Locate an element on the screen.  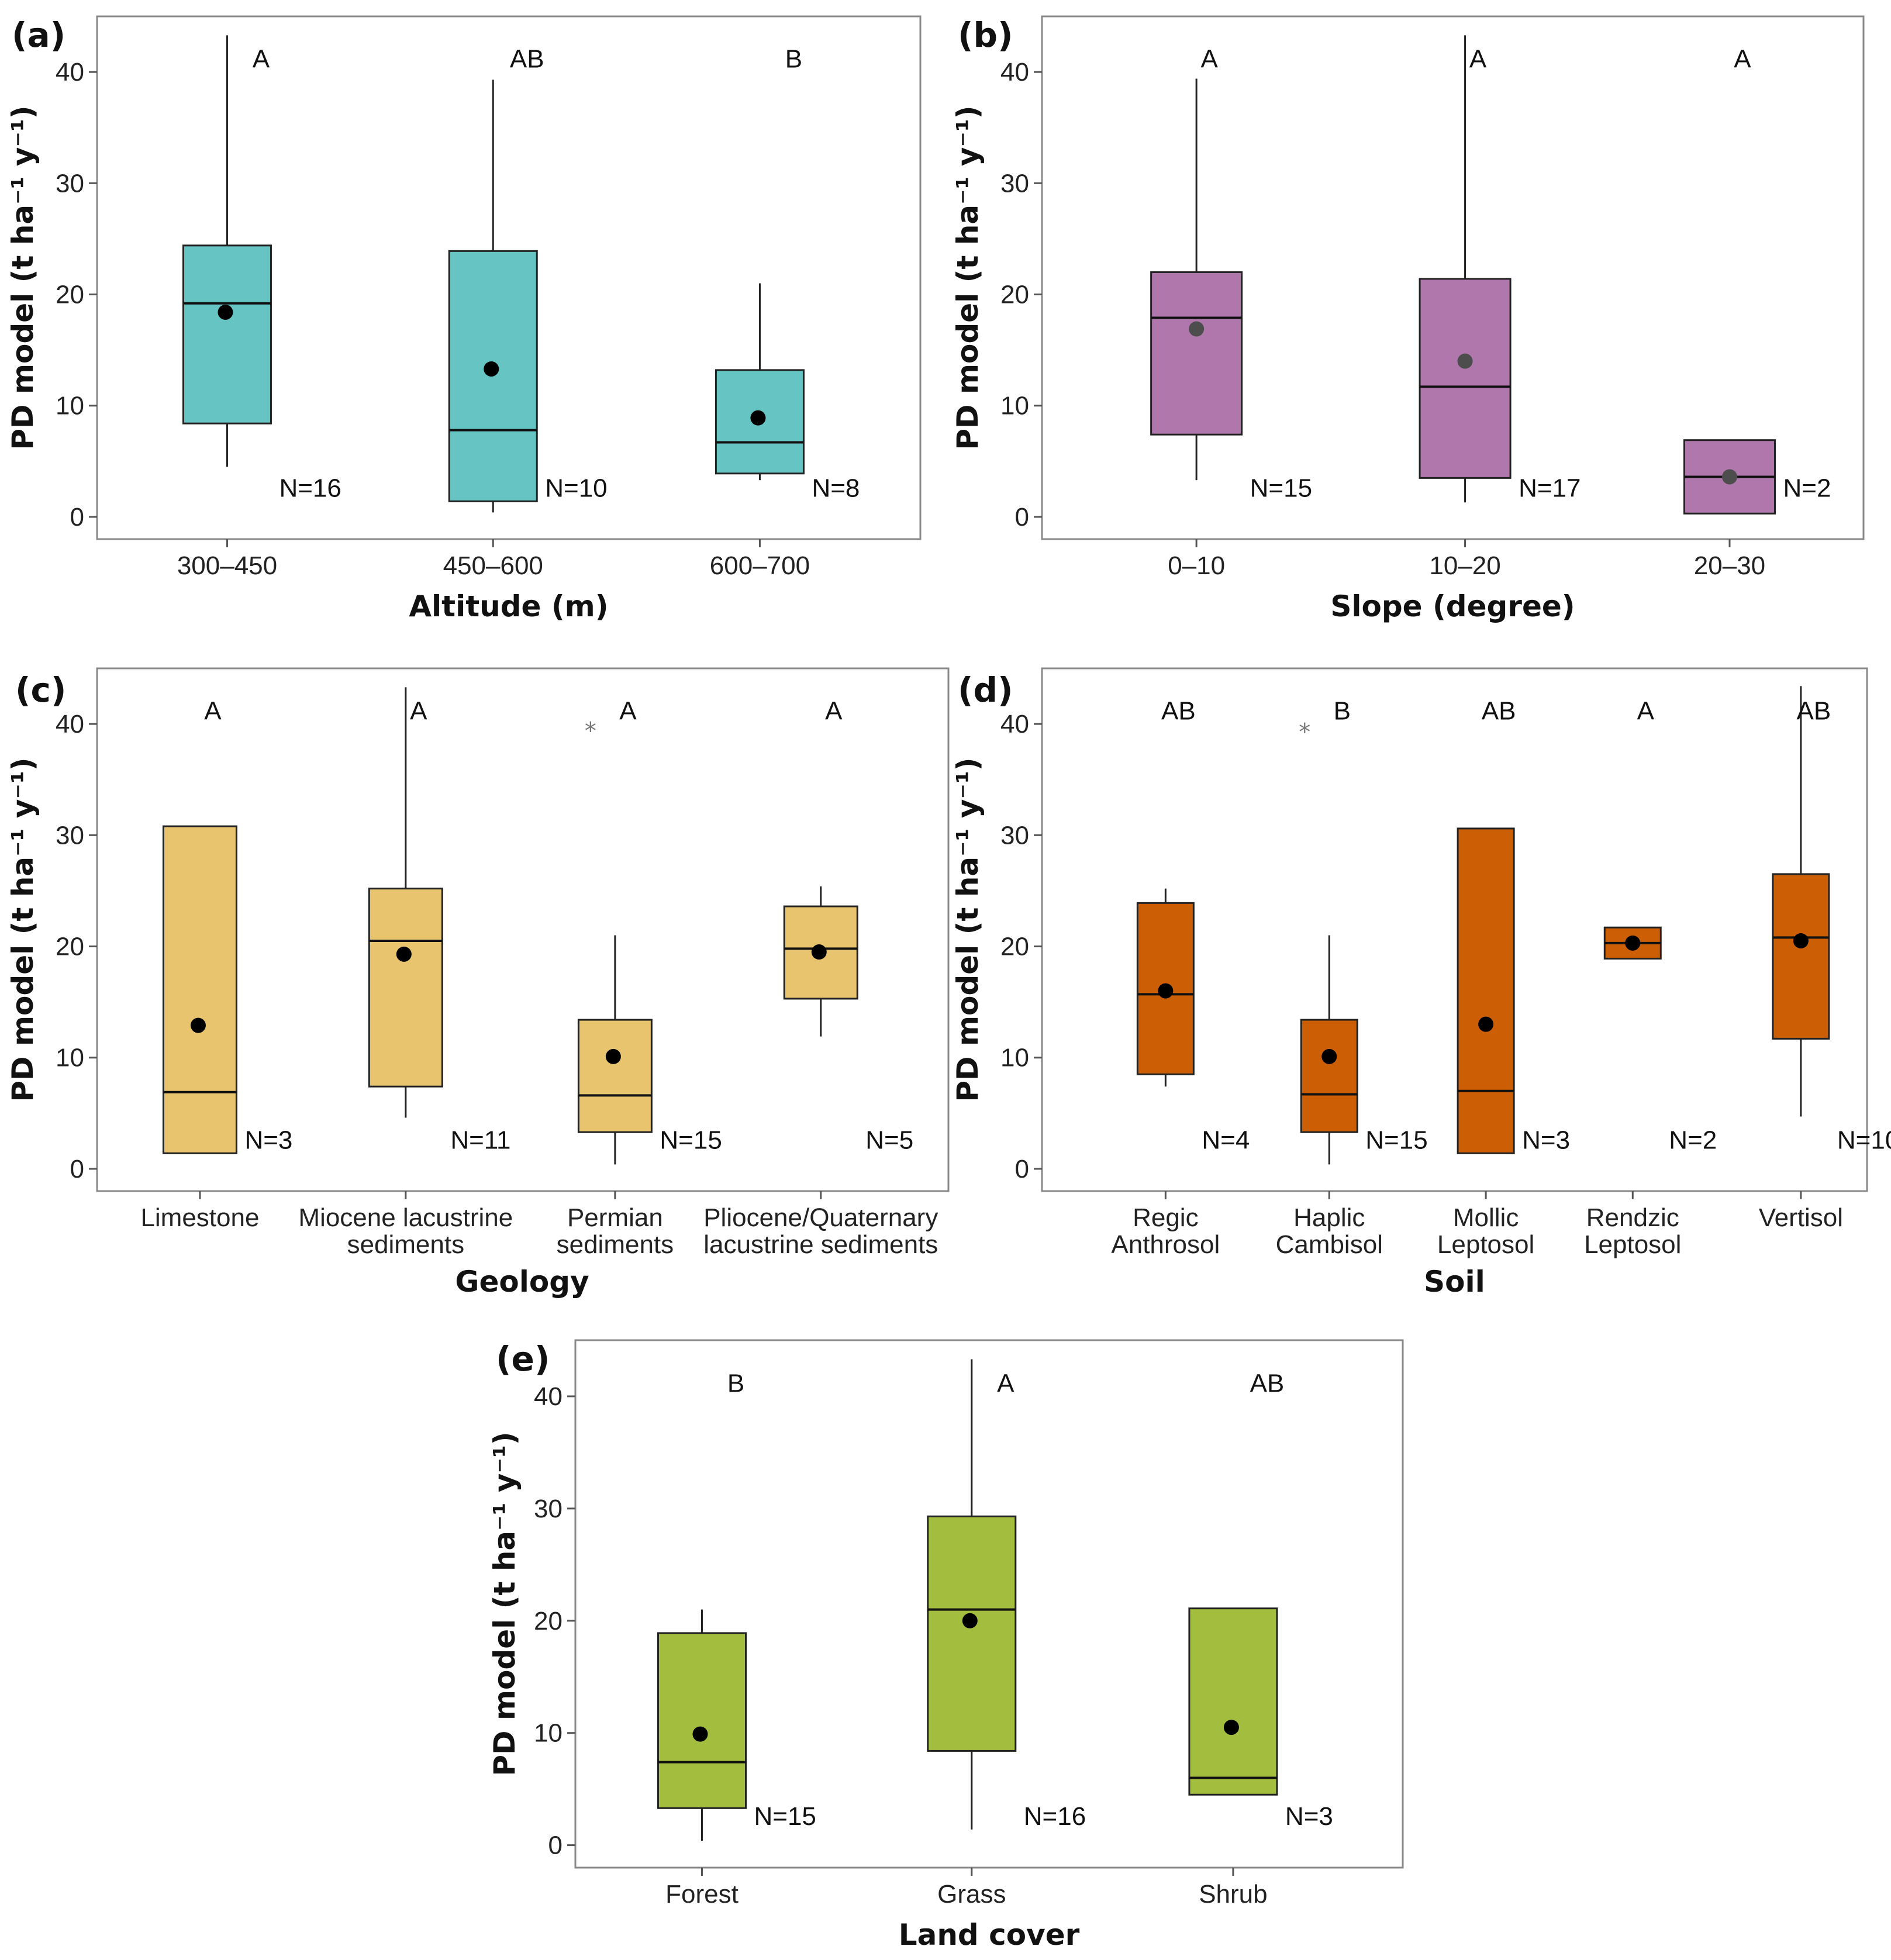
n-label: N=16 is located at coordinates (1055, 1817).